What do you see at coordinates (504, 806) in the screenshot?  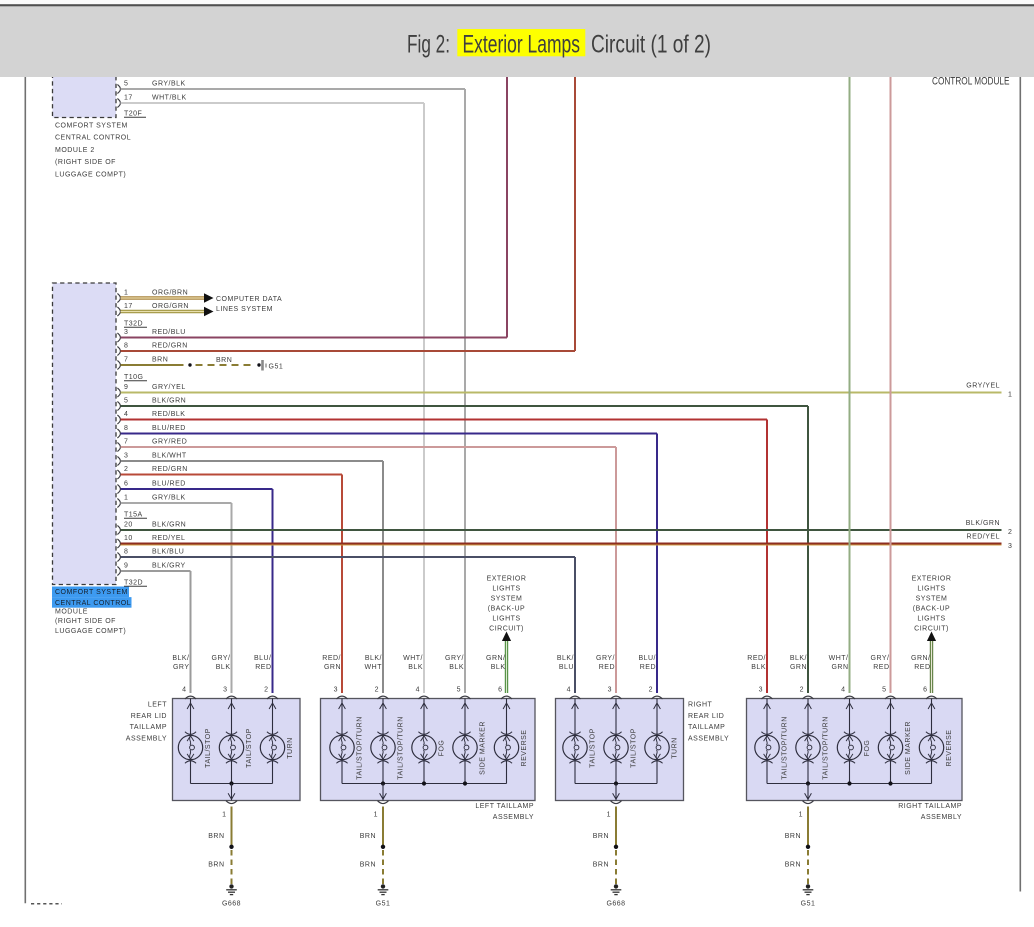 I see `svg-text: LEFT TAILLAMP` at bounding box center [504, 806].